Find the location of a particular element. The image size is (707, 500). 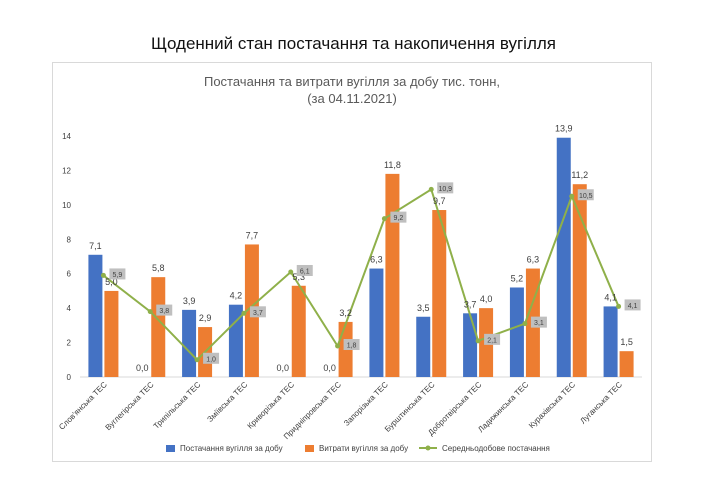

bar-value-label: 3,9 is located at coordinates (189, 301).